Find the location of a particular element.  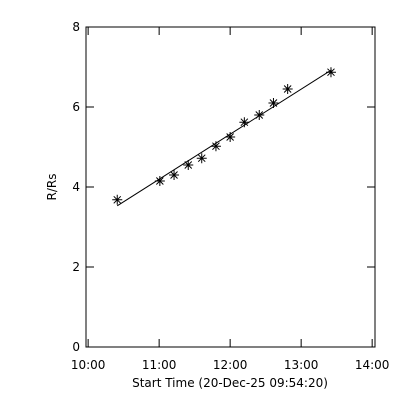

x-tick-label: 13:00 is located at coordinates (301, 365).